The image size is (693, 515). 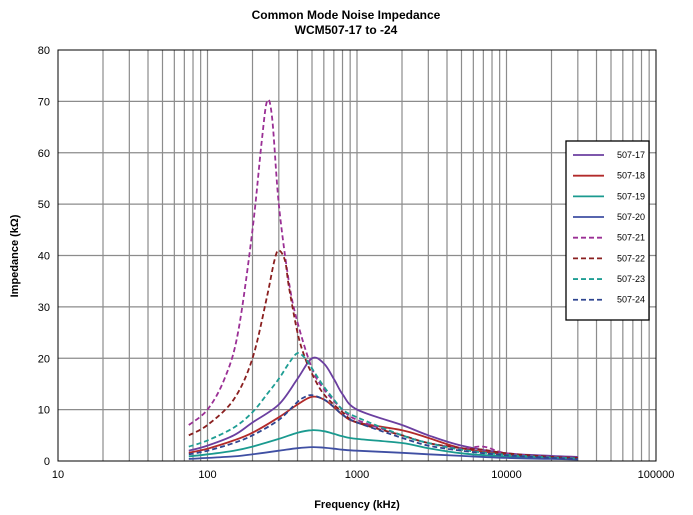 What do you see at coordinates (47, 462) in the screenshot?
I see `y-tick-label: 0` at bounding box center [47, 462].